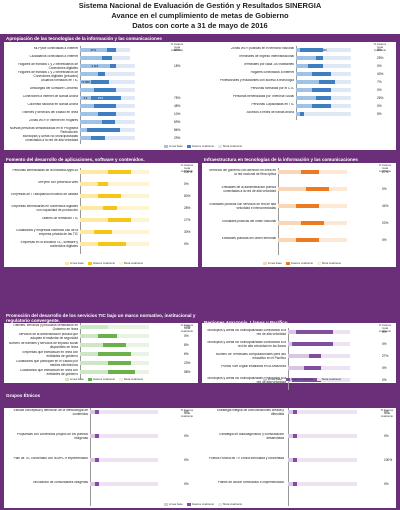 The height and width of the screenshot is (510, 400). Describe the element at coordinates (177, 138) in the screenshot. I see `pct-value: 29%` at that location.